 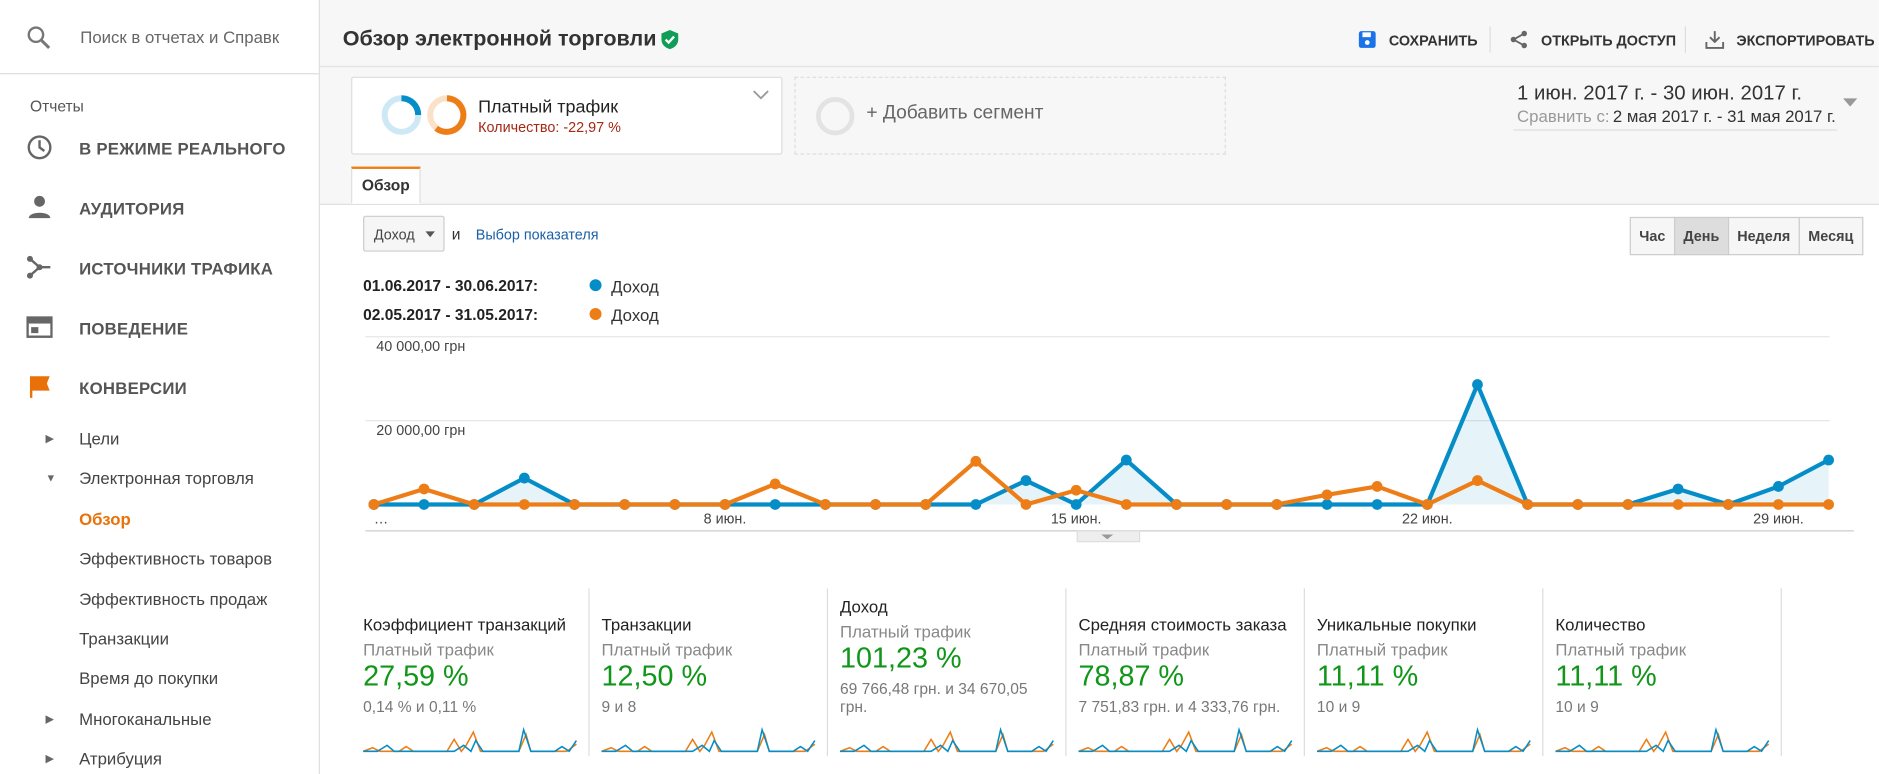 What do you see at coordinates (180, 37) in the screenshot?
I see `search-input: Поиск в отчетах и Справк` at bounding box center [180, 37].